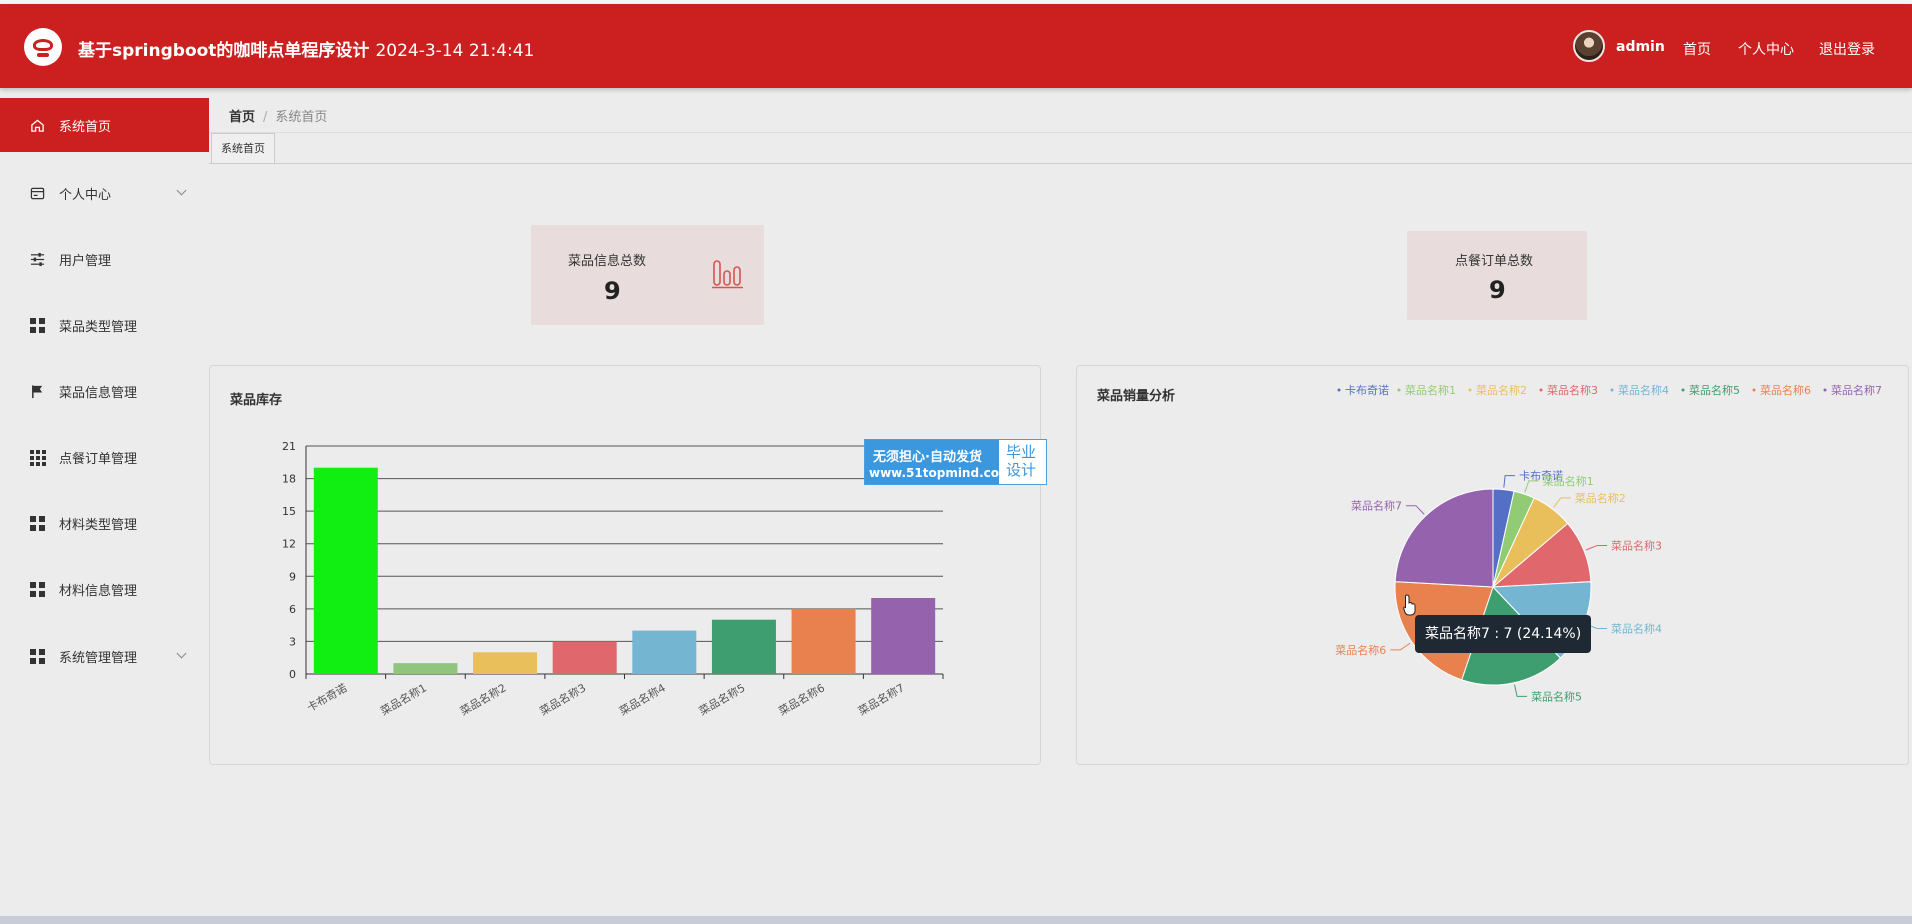 Image resolution: width=1912 pixels, height=924 pixels. What do you see at coordinates (37, 193) in the screenshot?
I see `card-icon` at bounding box center [37, 193].